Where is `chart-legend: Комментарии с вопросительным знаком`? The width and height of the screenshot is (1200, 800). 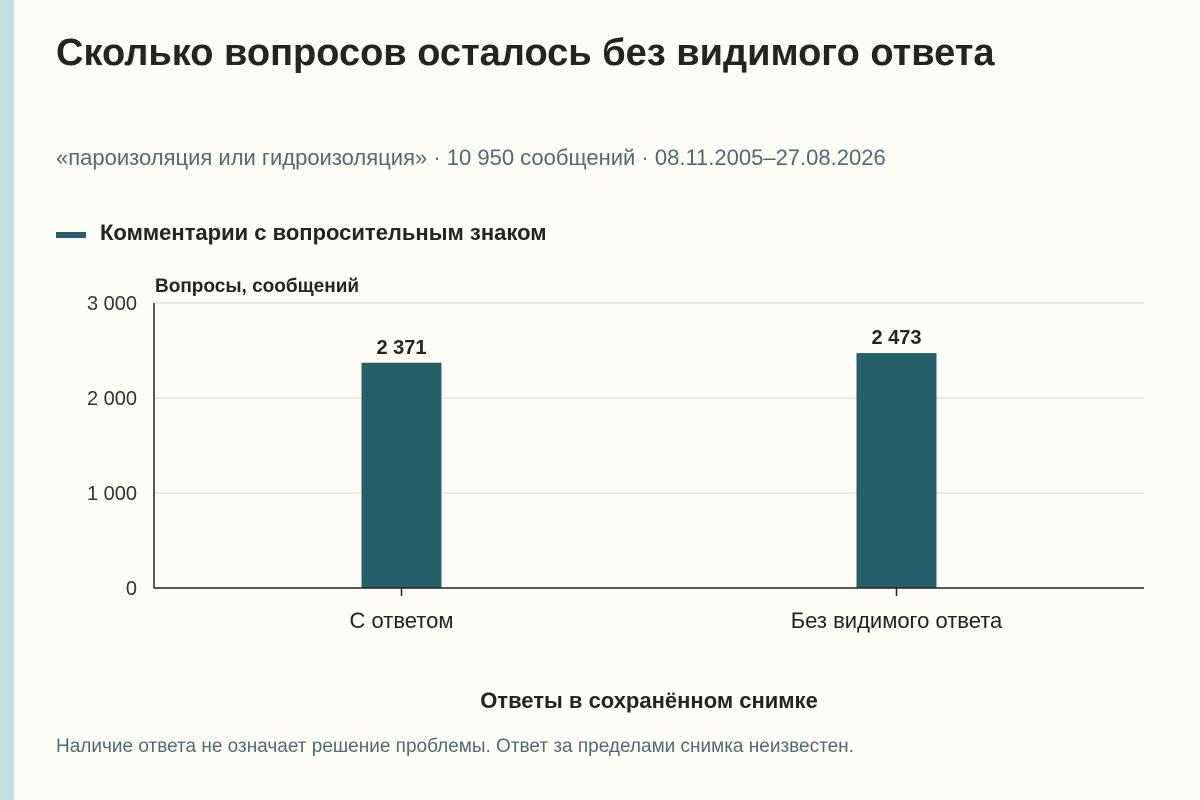
chart-legend: Комментарии с вопросительным знаком is located at coordinates (301, 233).